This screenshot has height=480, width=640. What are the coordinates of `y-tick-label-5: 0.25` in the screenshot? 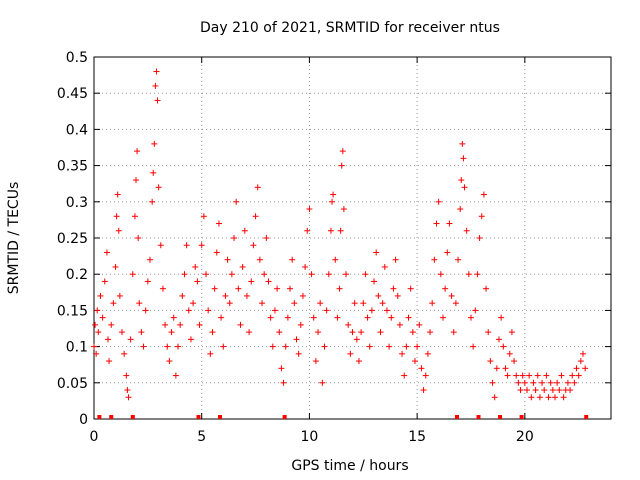 It's located at (72, 239).